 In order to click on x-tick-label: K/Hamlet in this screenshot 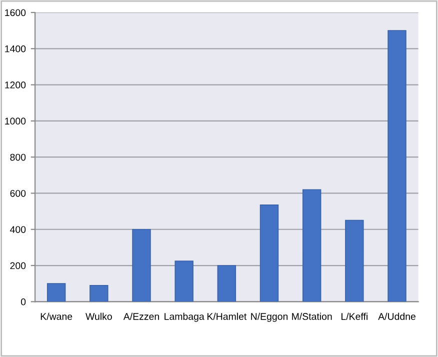, I will do `click(227, 316)`.